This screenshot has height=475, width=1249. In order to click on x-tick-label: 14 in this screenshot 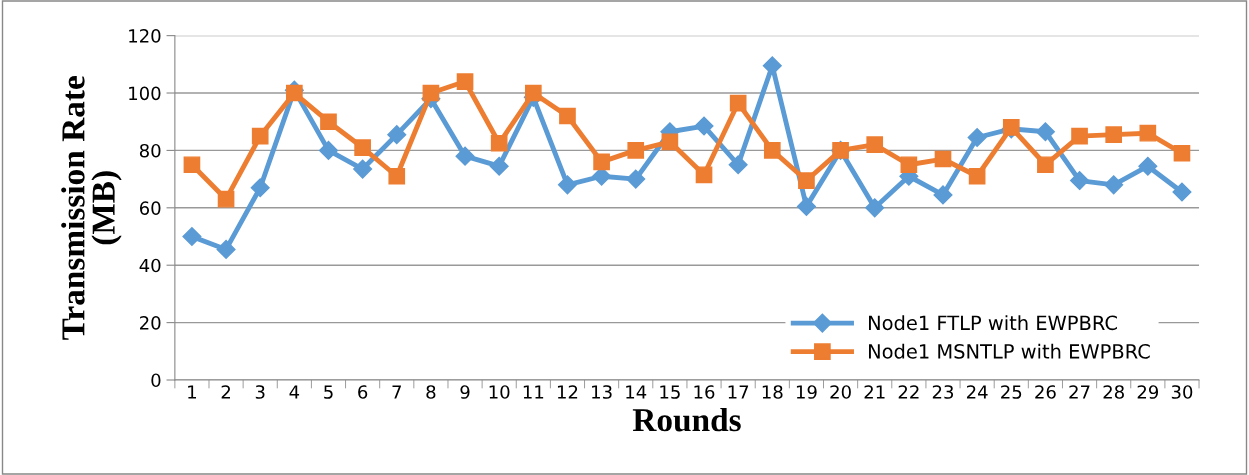, I will do `click(636, 392)`.